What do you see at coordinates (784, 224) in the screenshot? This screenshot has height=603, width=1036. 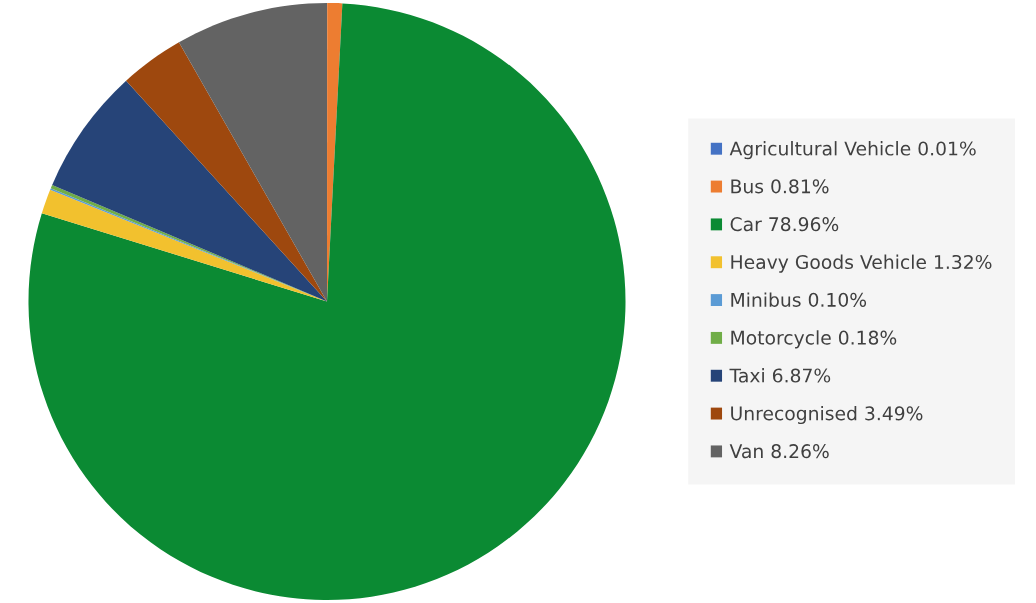 I see `legend-label: Car 78.96%` at bounding box center [784, 224].